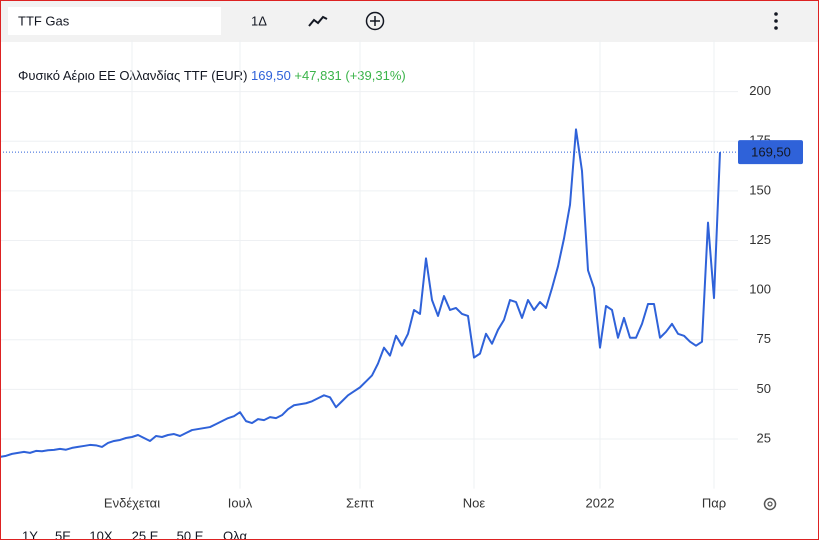  What do you see at coordinates (30, 534) in the screenshot?
I see `range-button: 1Y` at bounding box center [30, 534].